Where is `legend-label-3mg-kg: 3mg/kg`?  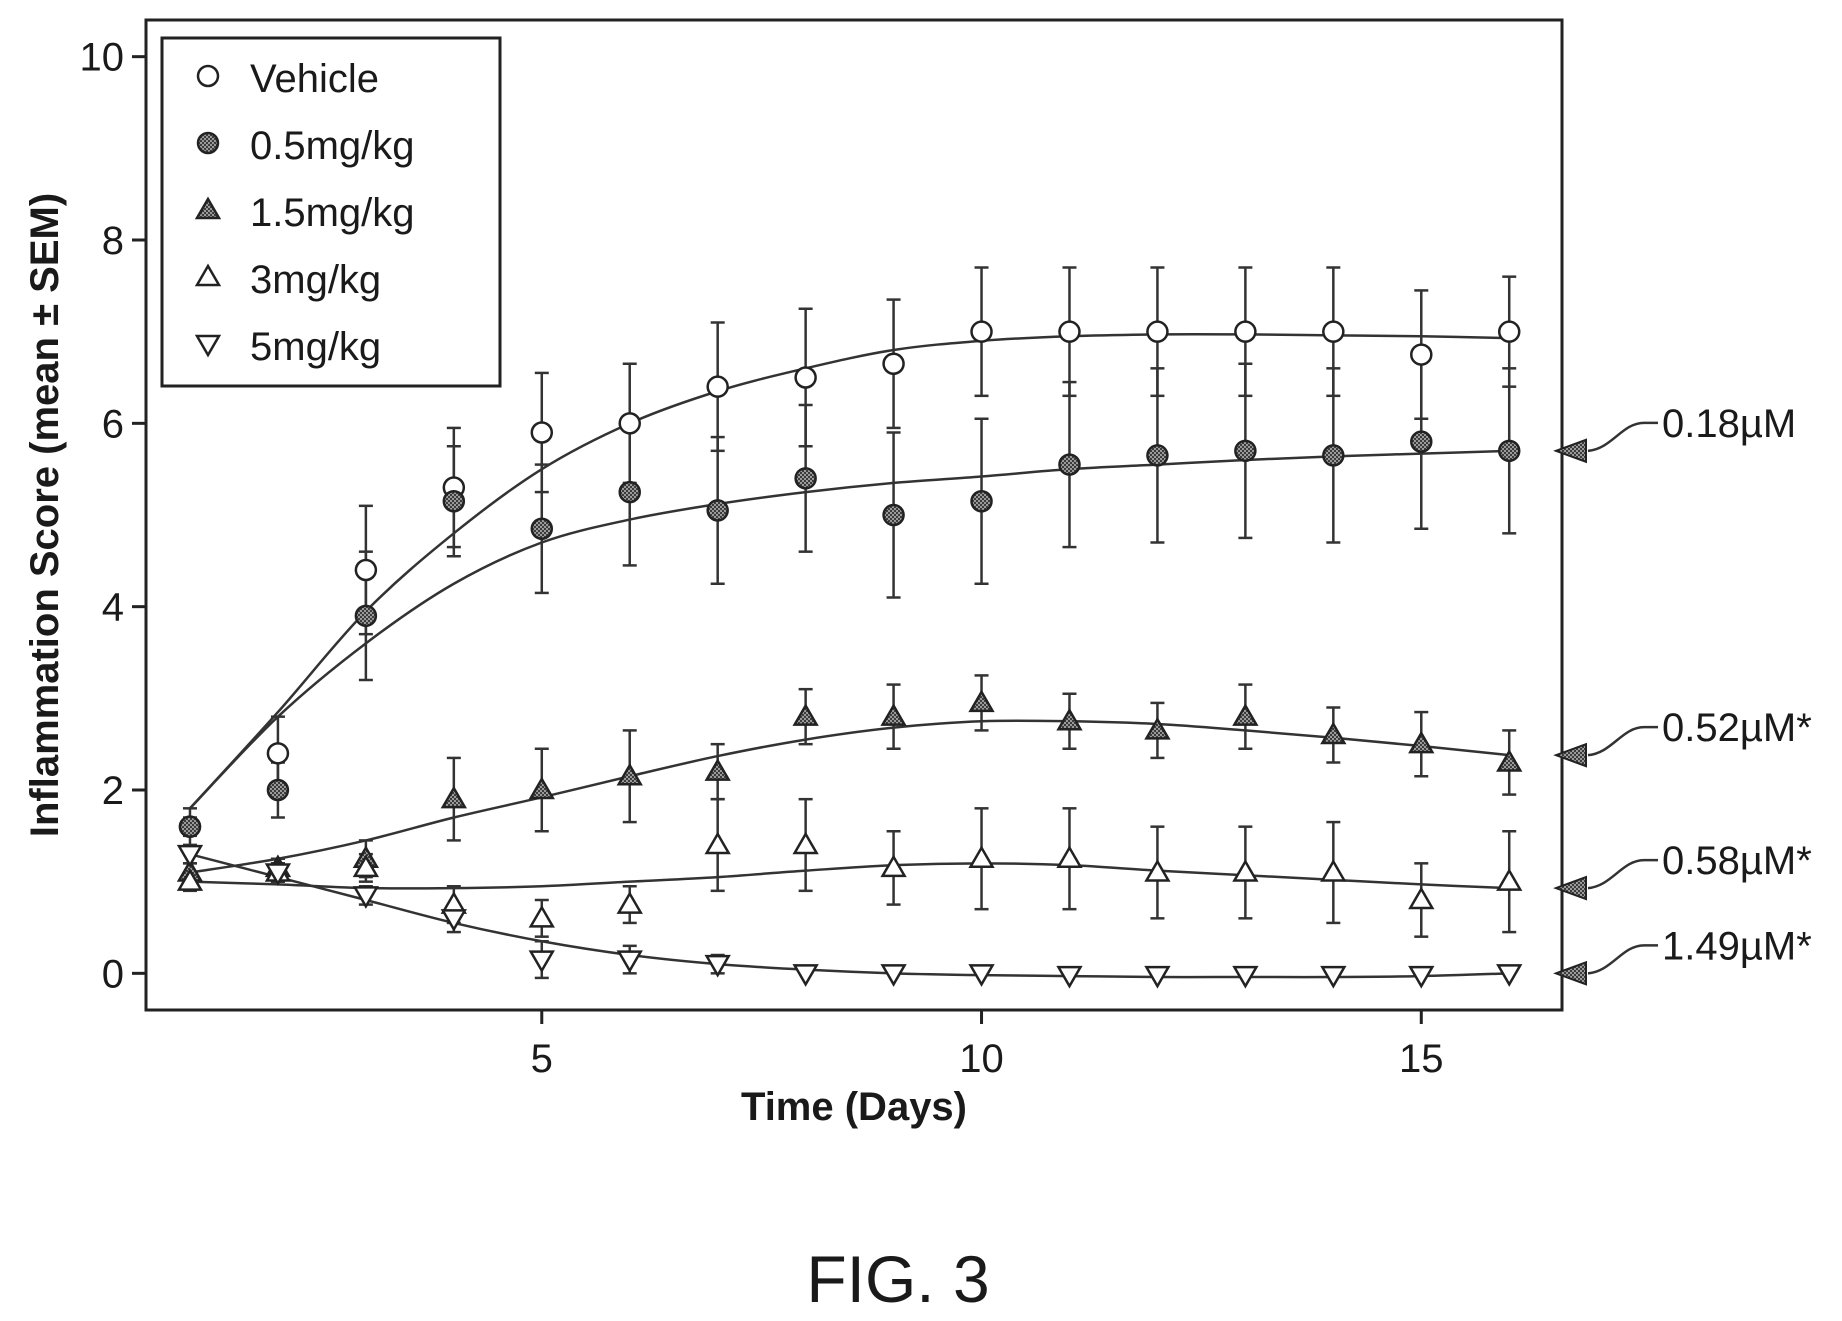 legend-label-3mg-kg: 3mg/kg is located at coordinates (315, 280).